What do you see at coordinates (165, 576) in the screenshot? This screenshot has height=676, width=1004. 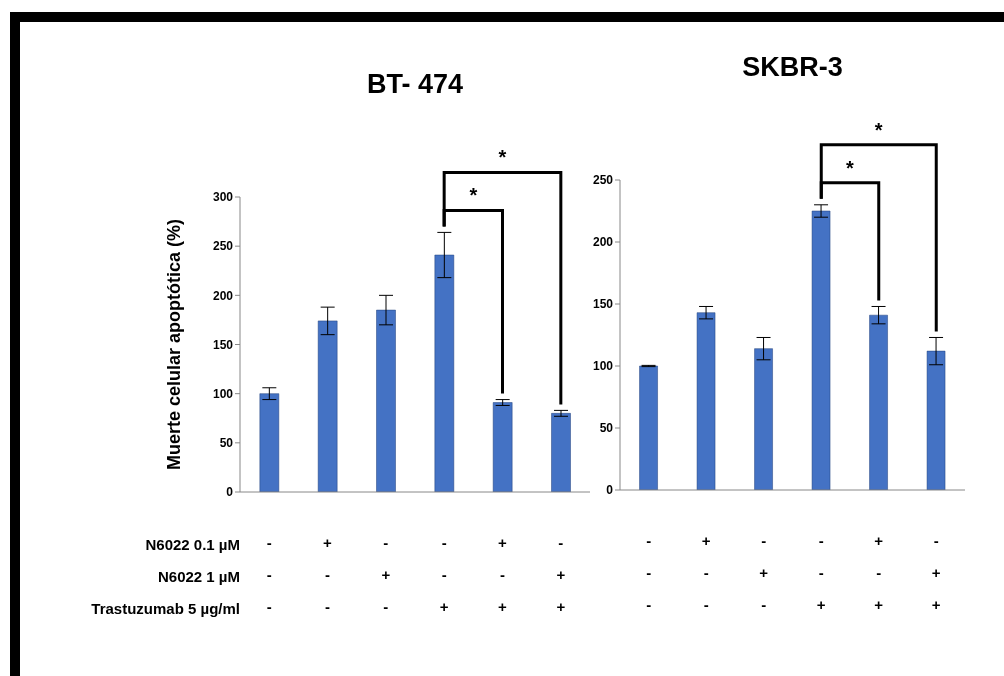 I see `x-axis-title: N6022 0.1 µM N6022 1 µM Trastuzumab 5 µg/ml` at bounding box center [165, 576].